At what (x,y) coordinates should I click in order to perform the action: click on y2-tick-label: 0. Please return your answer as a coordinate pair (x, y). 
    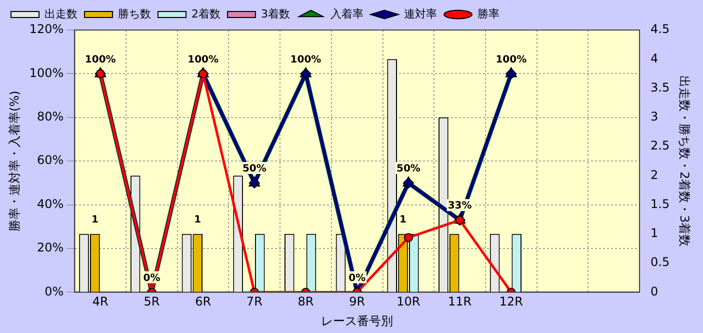
    Looking at the image, I should click on (654, 291).